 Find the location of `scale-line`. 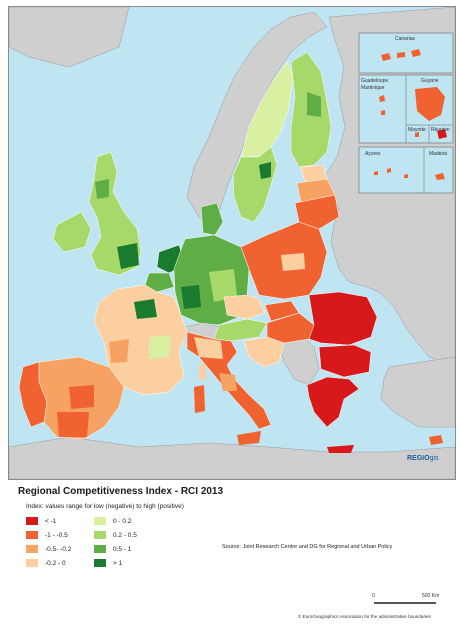

scale-line is located at coordinates (405, 603).